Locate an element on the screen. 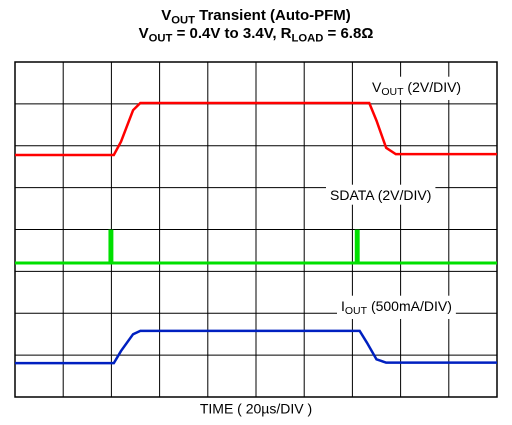  text-part: SDATA (2V/DIV) is located at coordinates (380, 195).